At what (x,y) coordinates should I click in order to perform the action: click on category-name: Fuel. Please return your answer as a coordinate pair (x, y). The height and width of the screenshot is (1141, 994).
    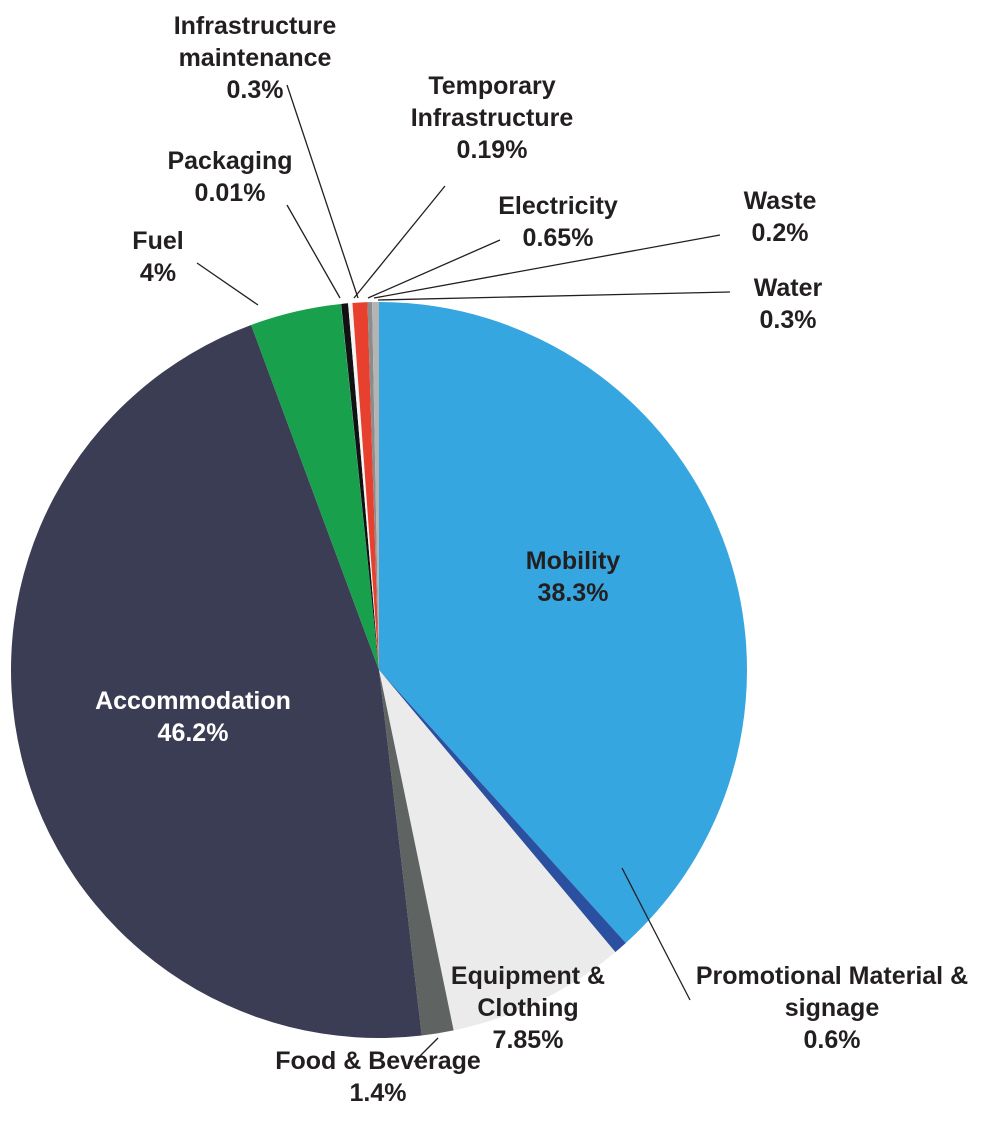
    Looking at the image, I should click on (158, 241).